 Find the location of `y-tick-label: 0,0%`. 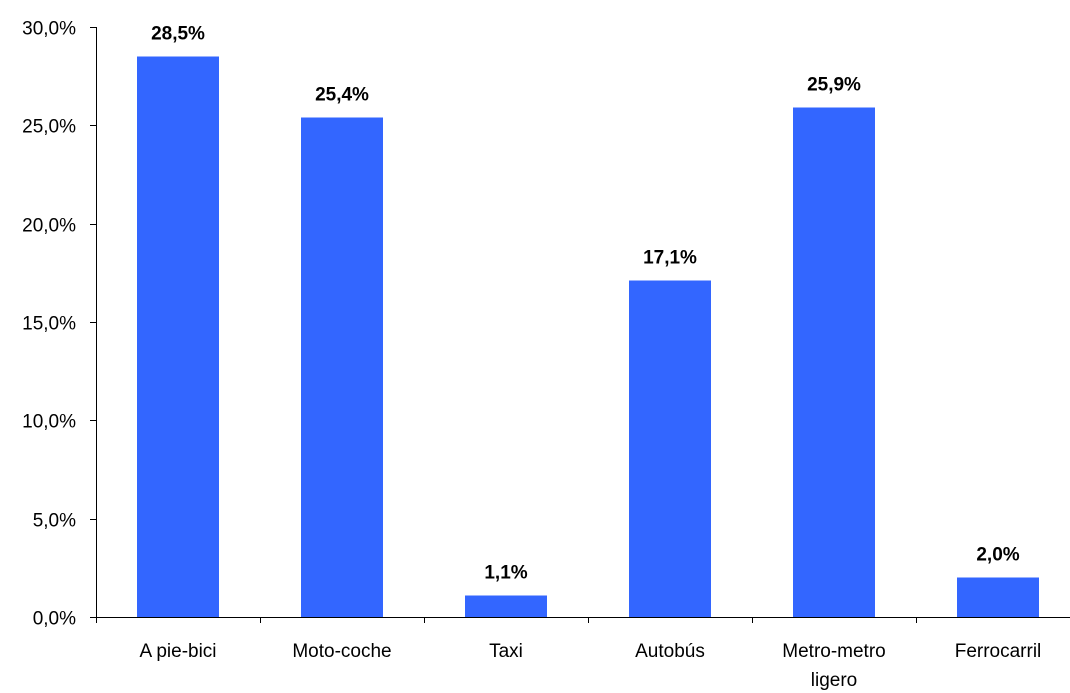

y-tick-label: 0,0% is located at coordinates (54, 619).